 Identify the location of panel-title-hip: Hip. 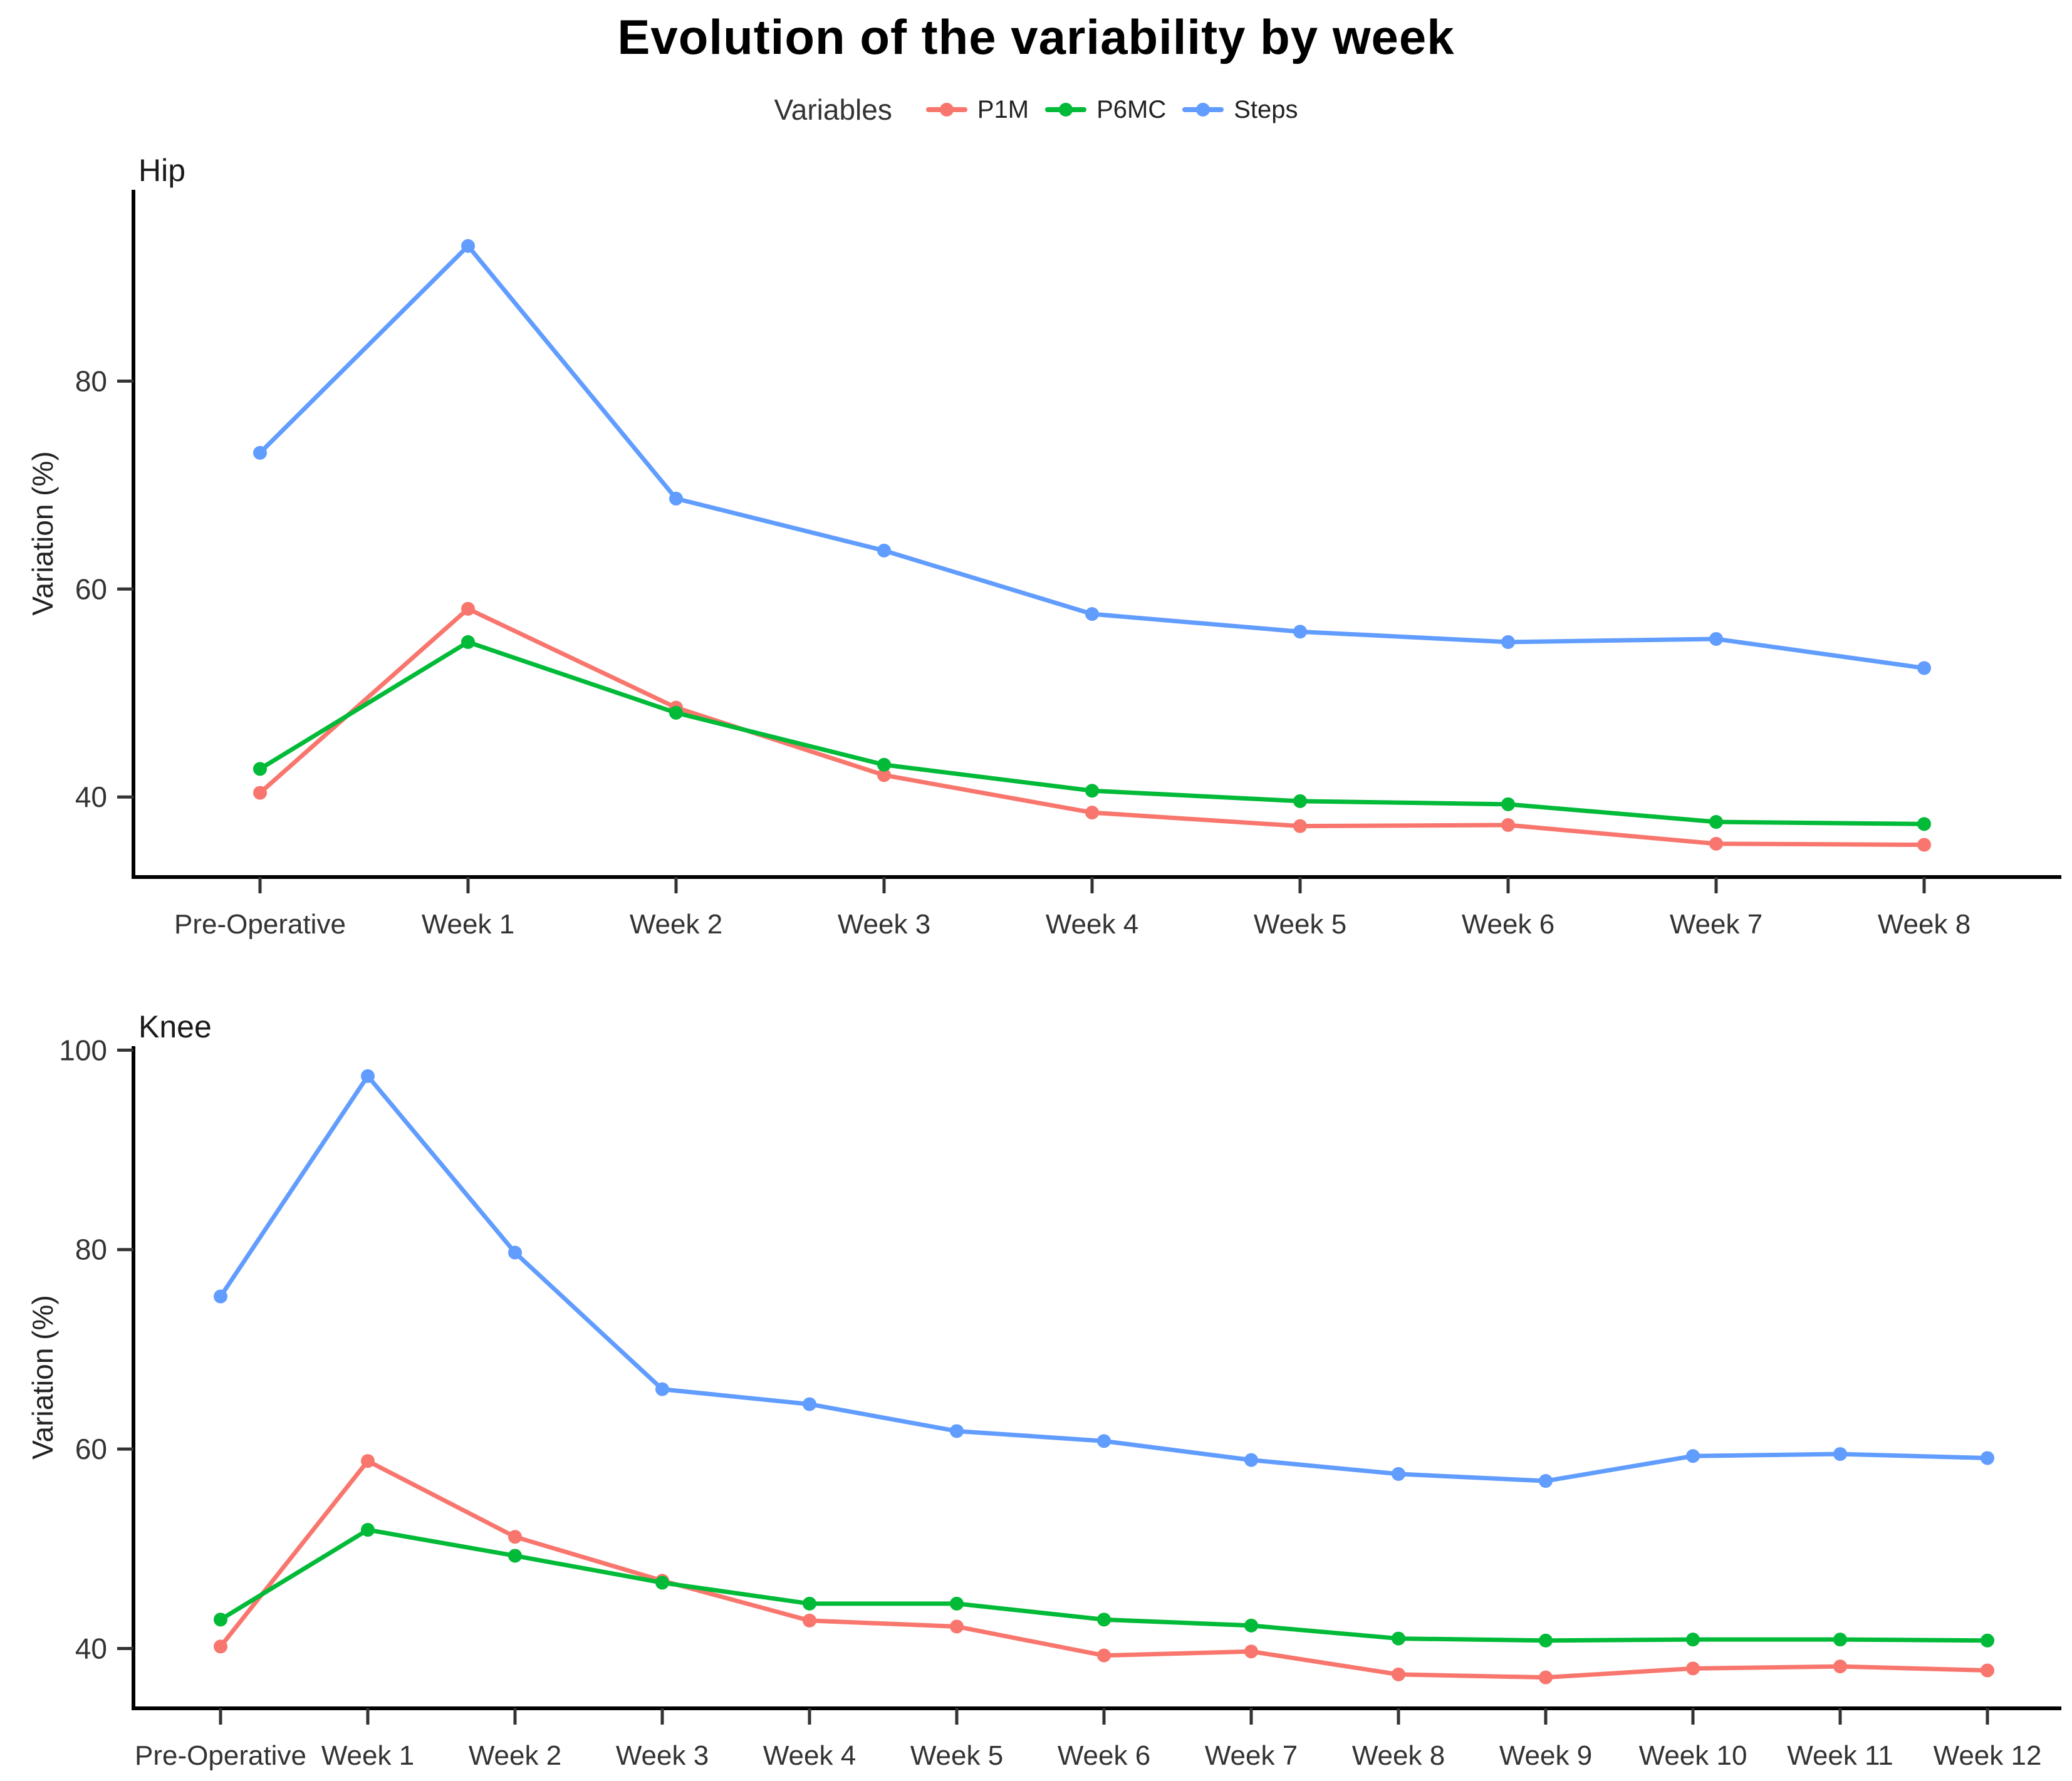
(162, 170).